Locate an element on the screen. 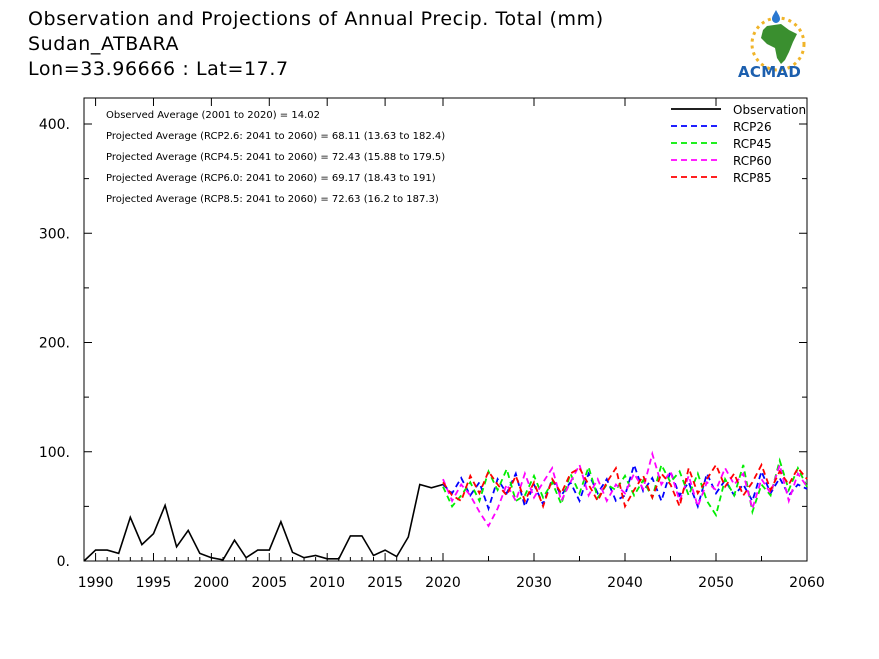 The width and height of the screenshot is (879, 659). legend-label-rcp45: RCP45 is located at coordinates (752, 144).